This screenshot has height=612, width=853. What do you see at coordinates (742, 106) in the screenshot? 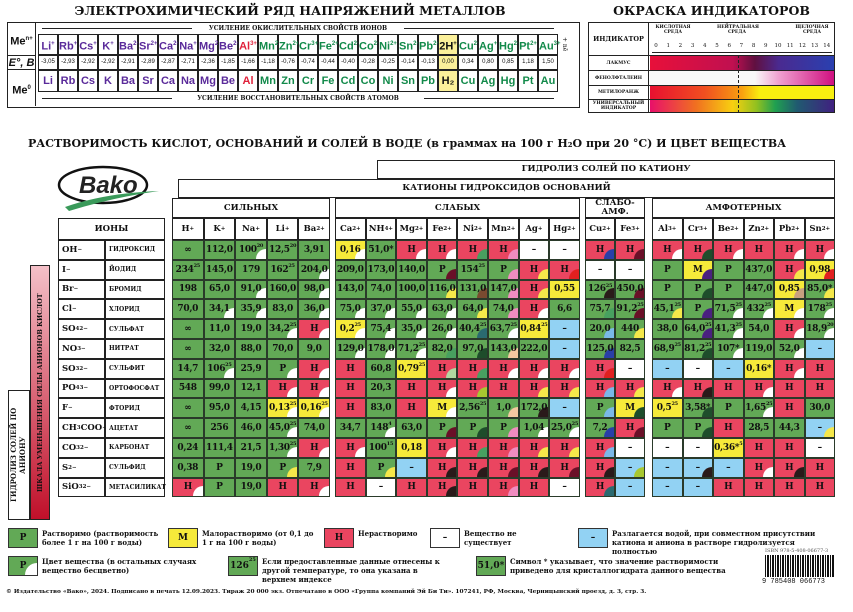
I see `indicator-color-scale` at bounding box center [742, 106].